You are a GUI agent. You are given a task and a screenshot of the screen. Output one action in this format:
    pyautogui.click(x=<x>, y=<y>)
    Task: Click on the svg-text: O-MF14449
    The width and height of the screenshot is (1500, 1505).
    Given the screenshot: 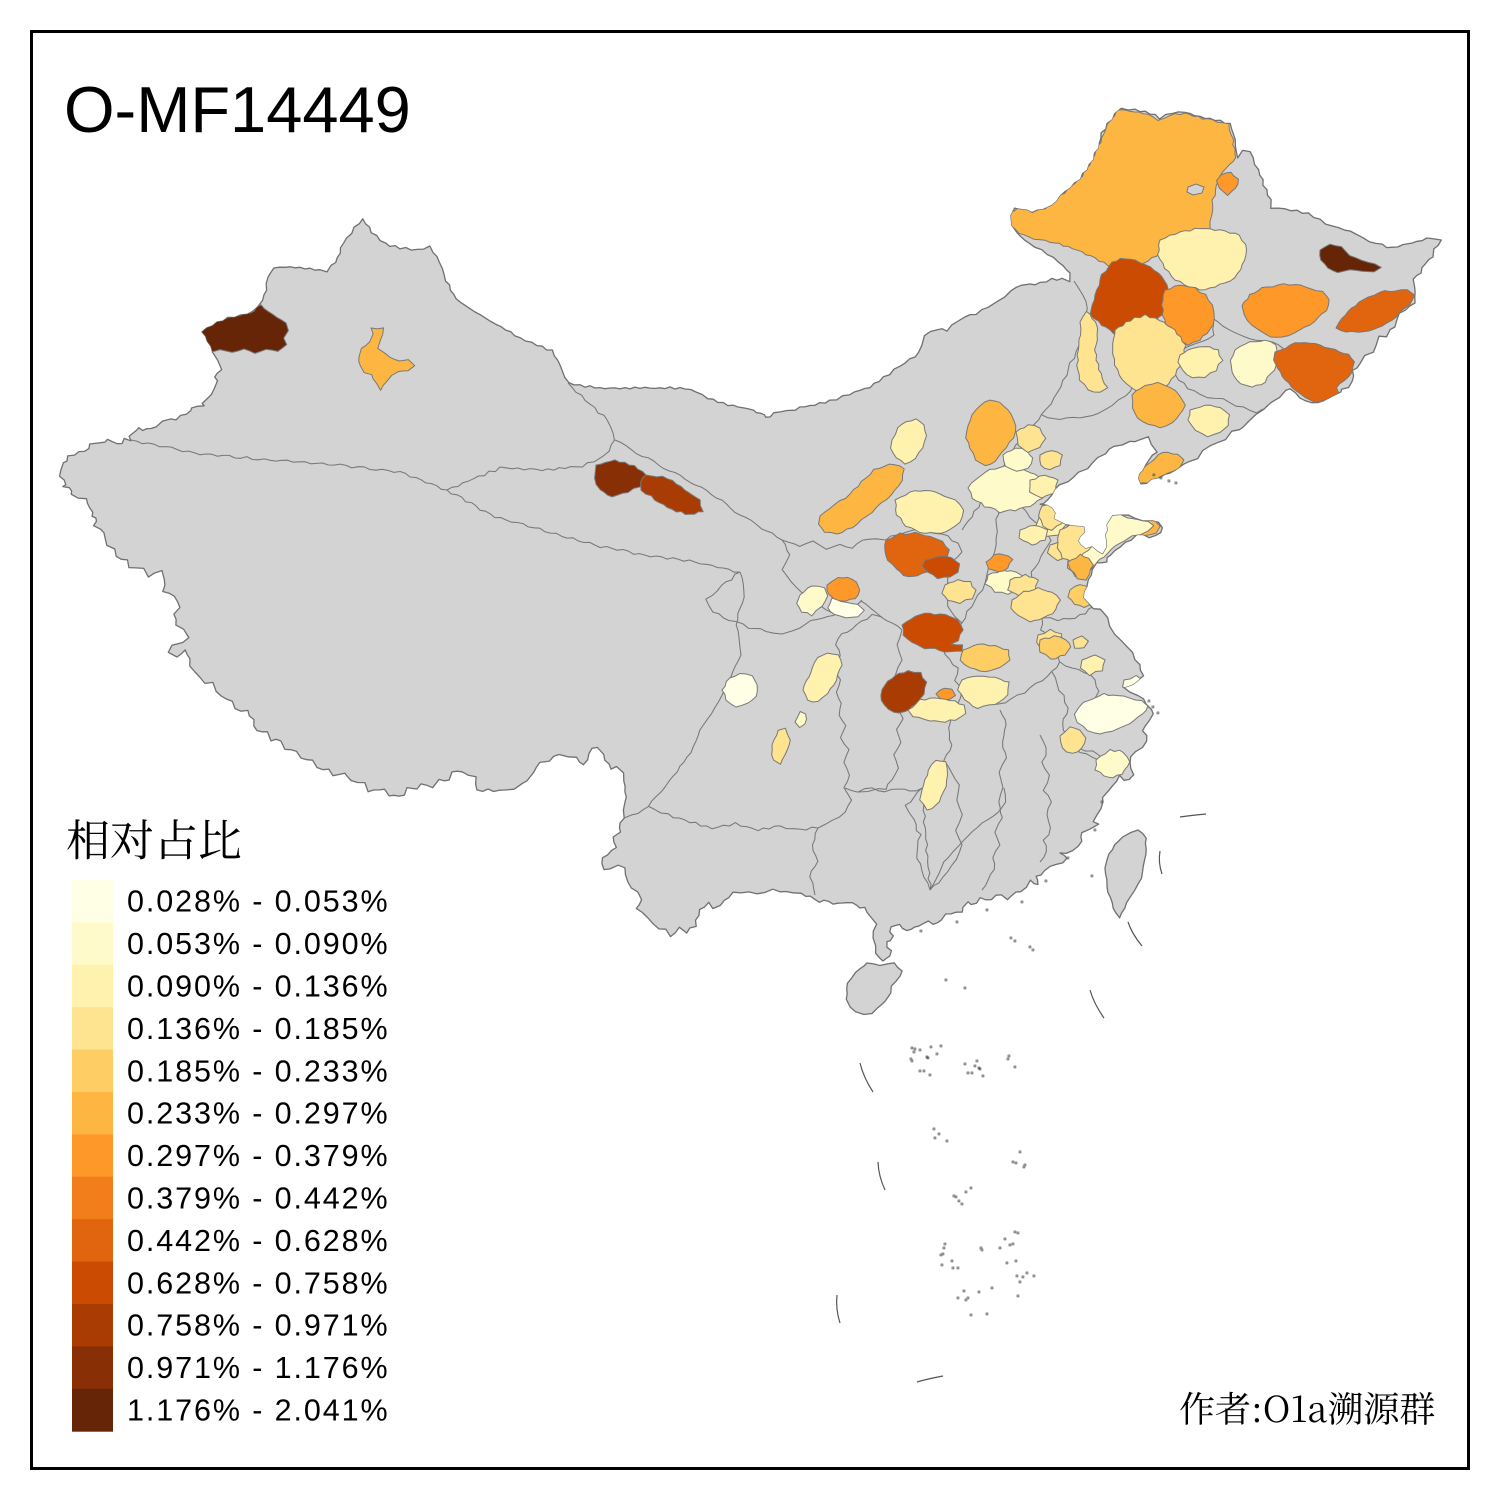 What is the action you would take?
    pyautogui.click(x=237, y=109)
    